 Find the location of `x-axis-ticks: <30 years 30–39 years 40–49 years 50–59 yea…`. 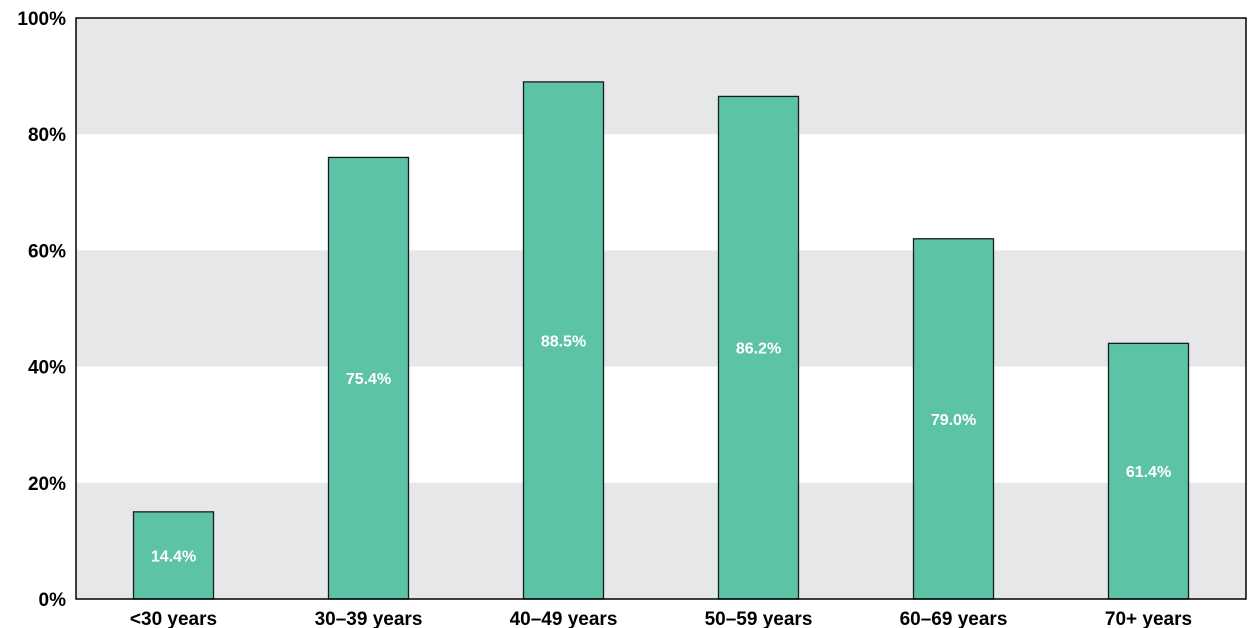

x-axis-ticks: <30 years 30–39 years 40–49 years 50–59 yea… is located at coordinates (661, 618).